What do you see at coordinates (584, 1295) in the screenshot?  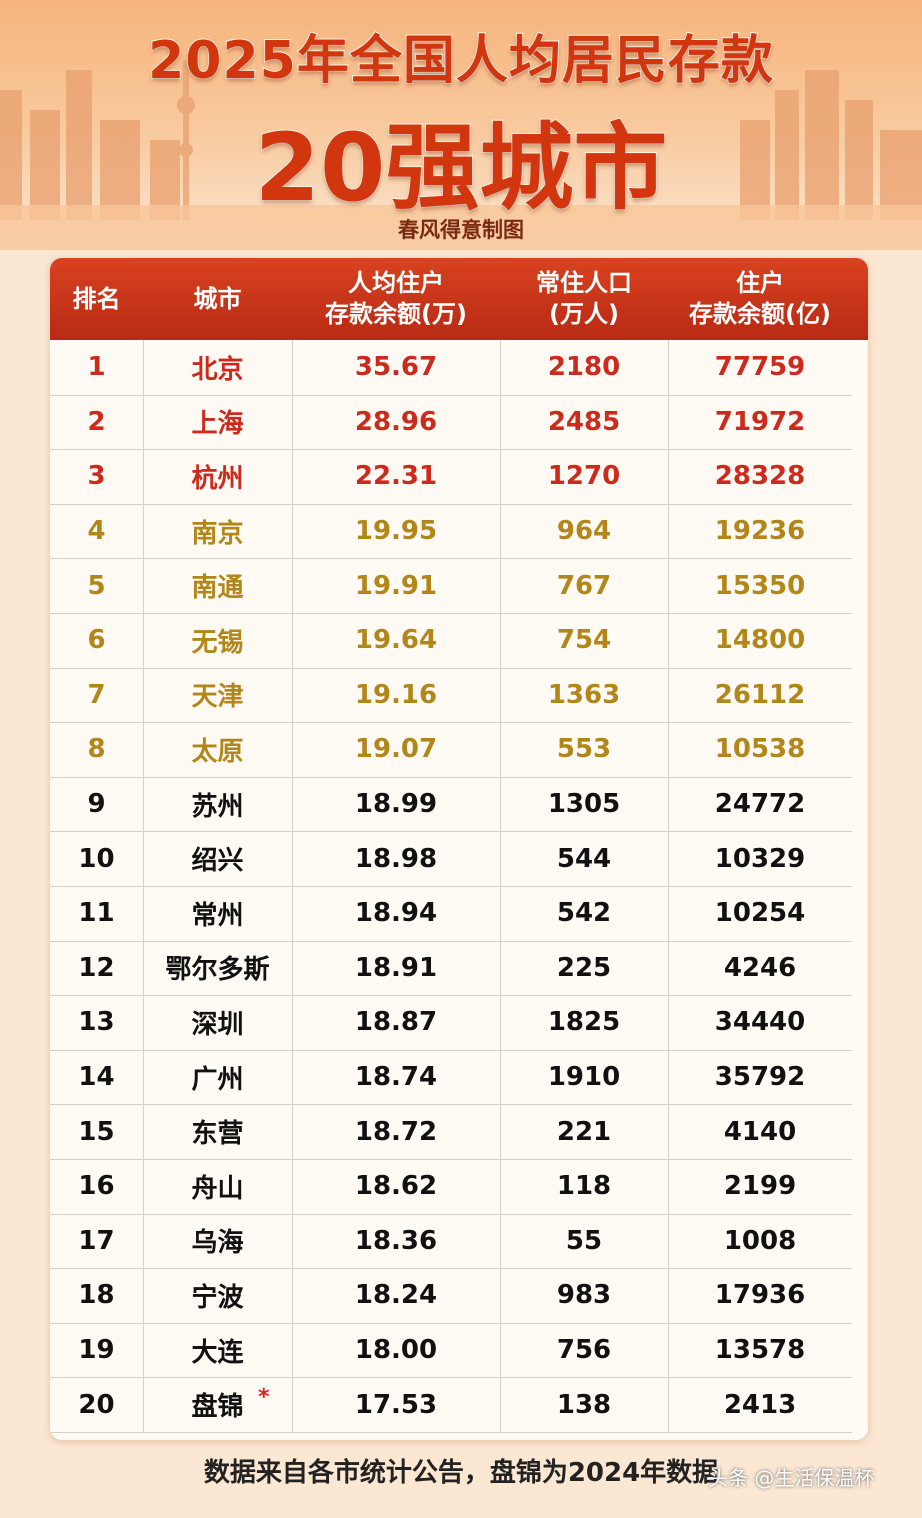 I see `value-cell: 983` at bounding box center [584, 1295].